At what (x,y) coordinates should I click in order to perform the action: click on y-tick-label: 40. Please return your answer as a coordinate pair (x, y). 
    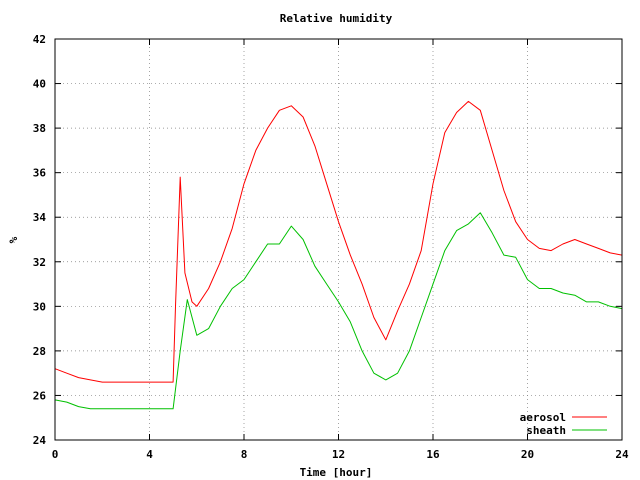
    Looking at the image, I should click on (39, 84).